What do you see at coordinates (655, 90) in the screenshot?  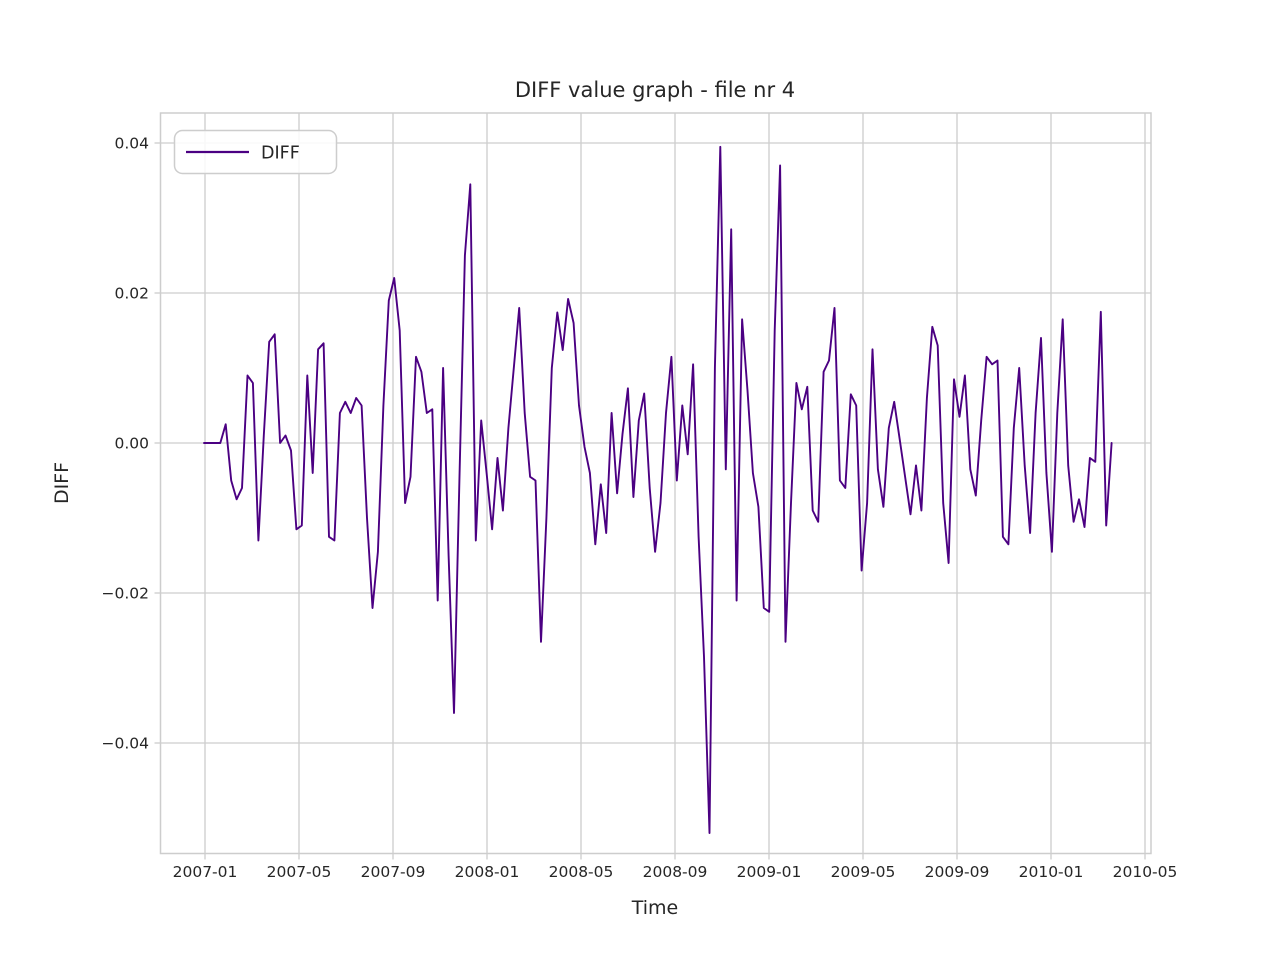 I see `chart-title: DIFF value graph - file nr 4` at bounding box center [655, 90].